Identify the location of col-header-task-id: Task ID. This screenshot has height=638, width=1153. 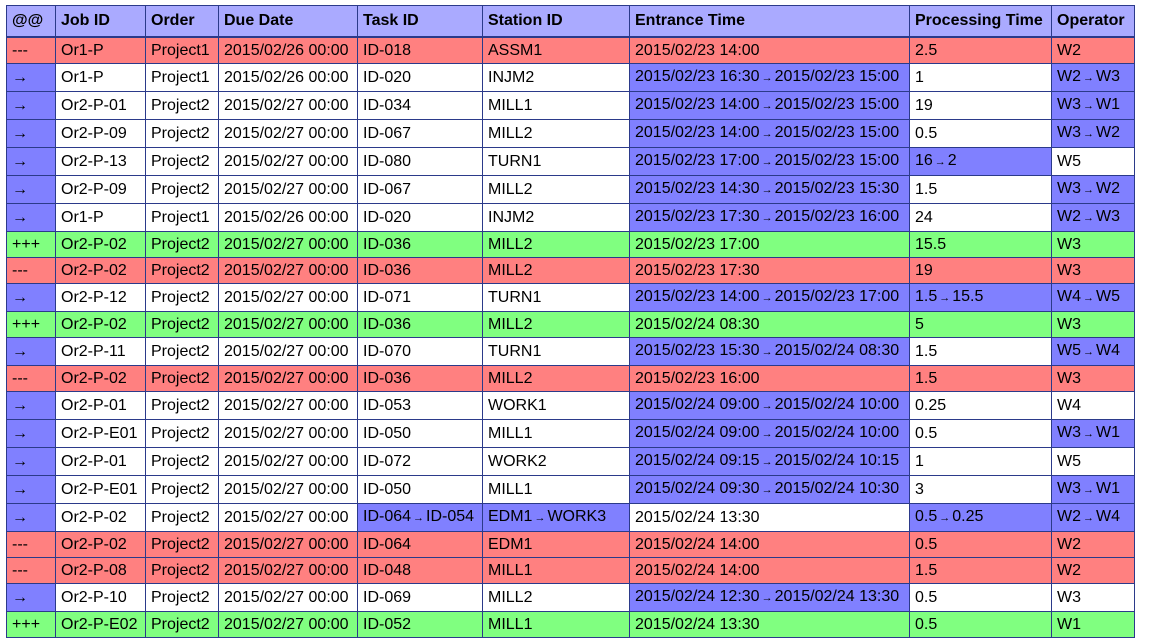
(420, 21).